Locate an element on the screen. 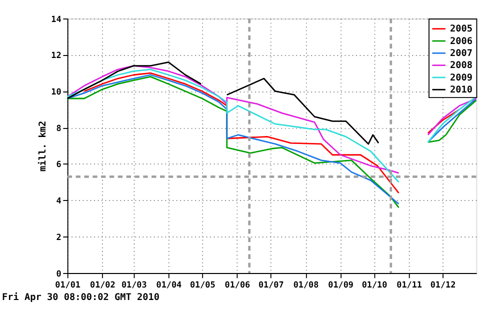 This screenshot has height=330, width=480. legend-label: 2009 is located at coordinates (461, 78).